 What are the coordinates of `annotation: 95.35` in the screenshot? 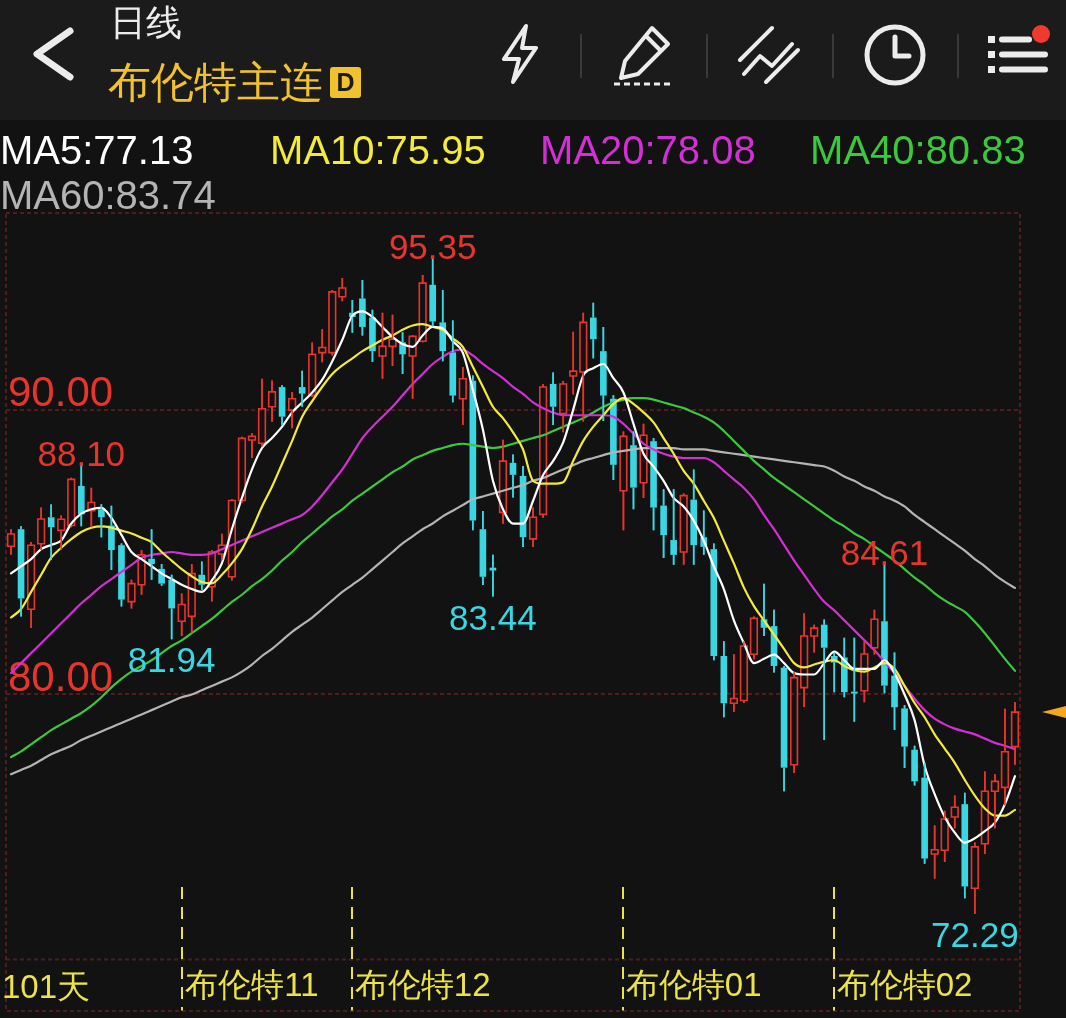 It's located at (432, 247).